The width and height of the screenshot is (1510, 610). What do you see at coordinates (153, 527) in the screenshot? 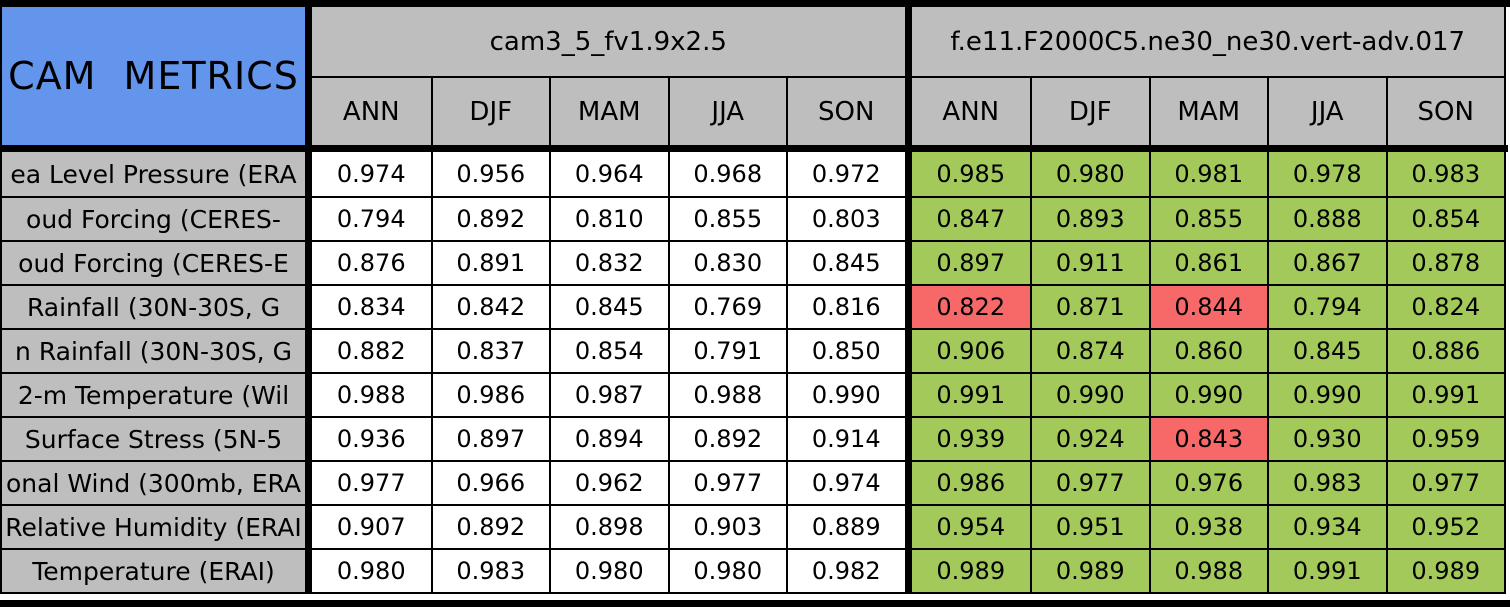
I see `metric-label: Relative Humidity (ERAI` at bounding box center [153, 527].